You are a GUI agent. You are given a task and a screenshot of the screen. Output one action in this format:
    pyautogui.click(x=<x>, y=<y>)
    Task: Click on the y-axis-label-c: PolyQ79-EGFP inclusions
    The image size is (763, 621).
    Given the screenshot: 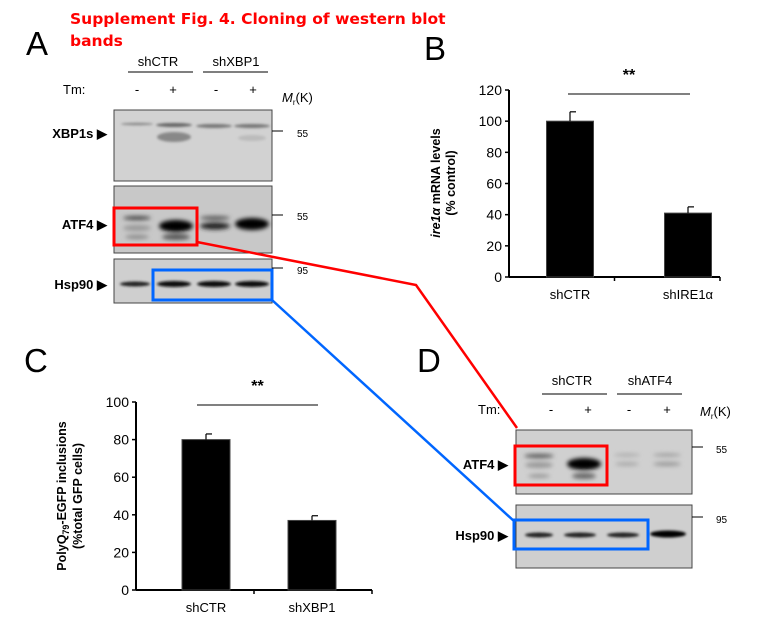 What is the action you would take?
    pyautogui.click(x=63, y=495)
    